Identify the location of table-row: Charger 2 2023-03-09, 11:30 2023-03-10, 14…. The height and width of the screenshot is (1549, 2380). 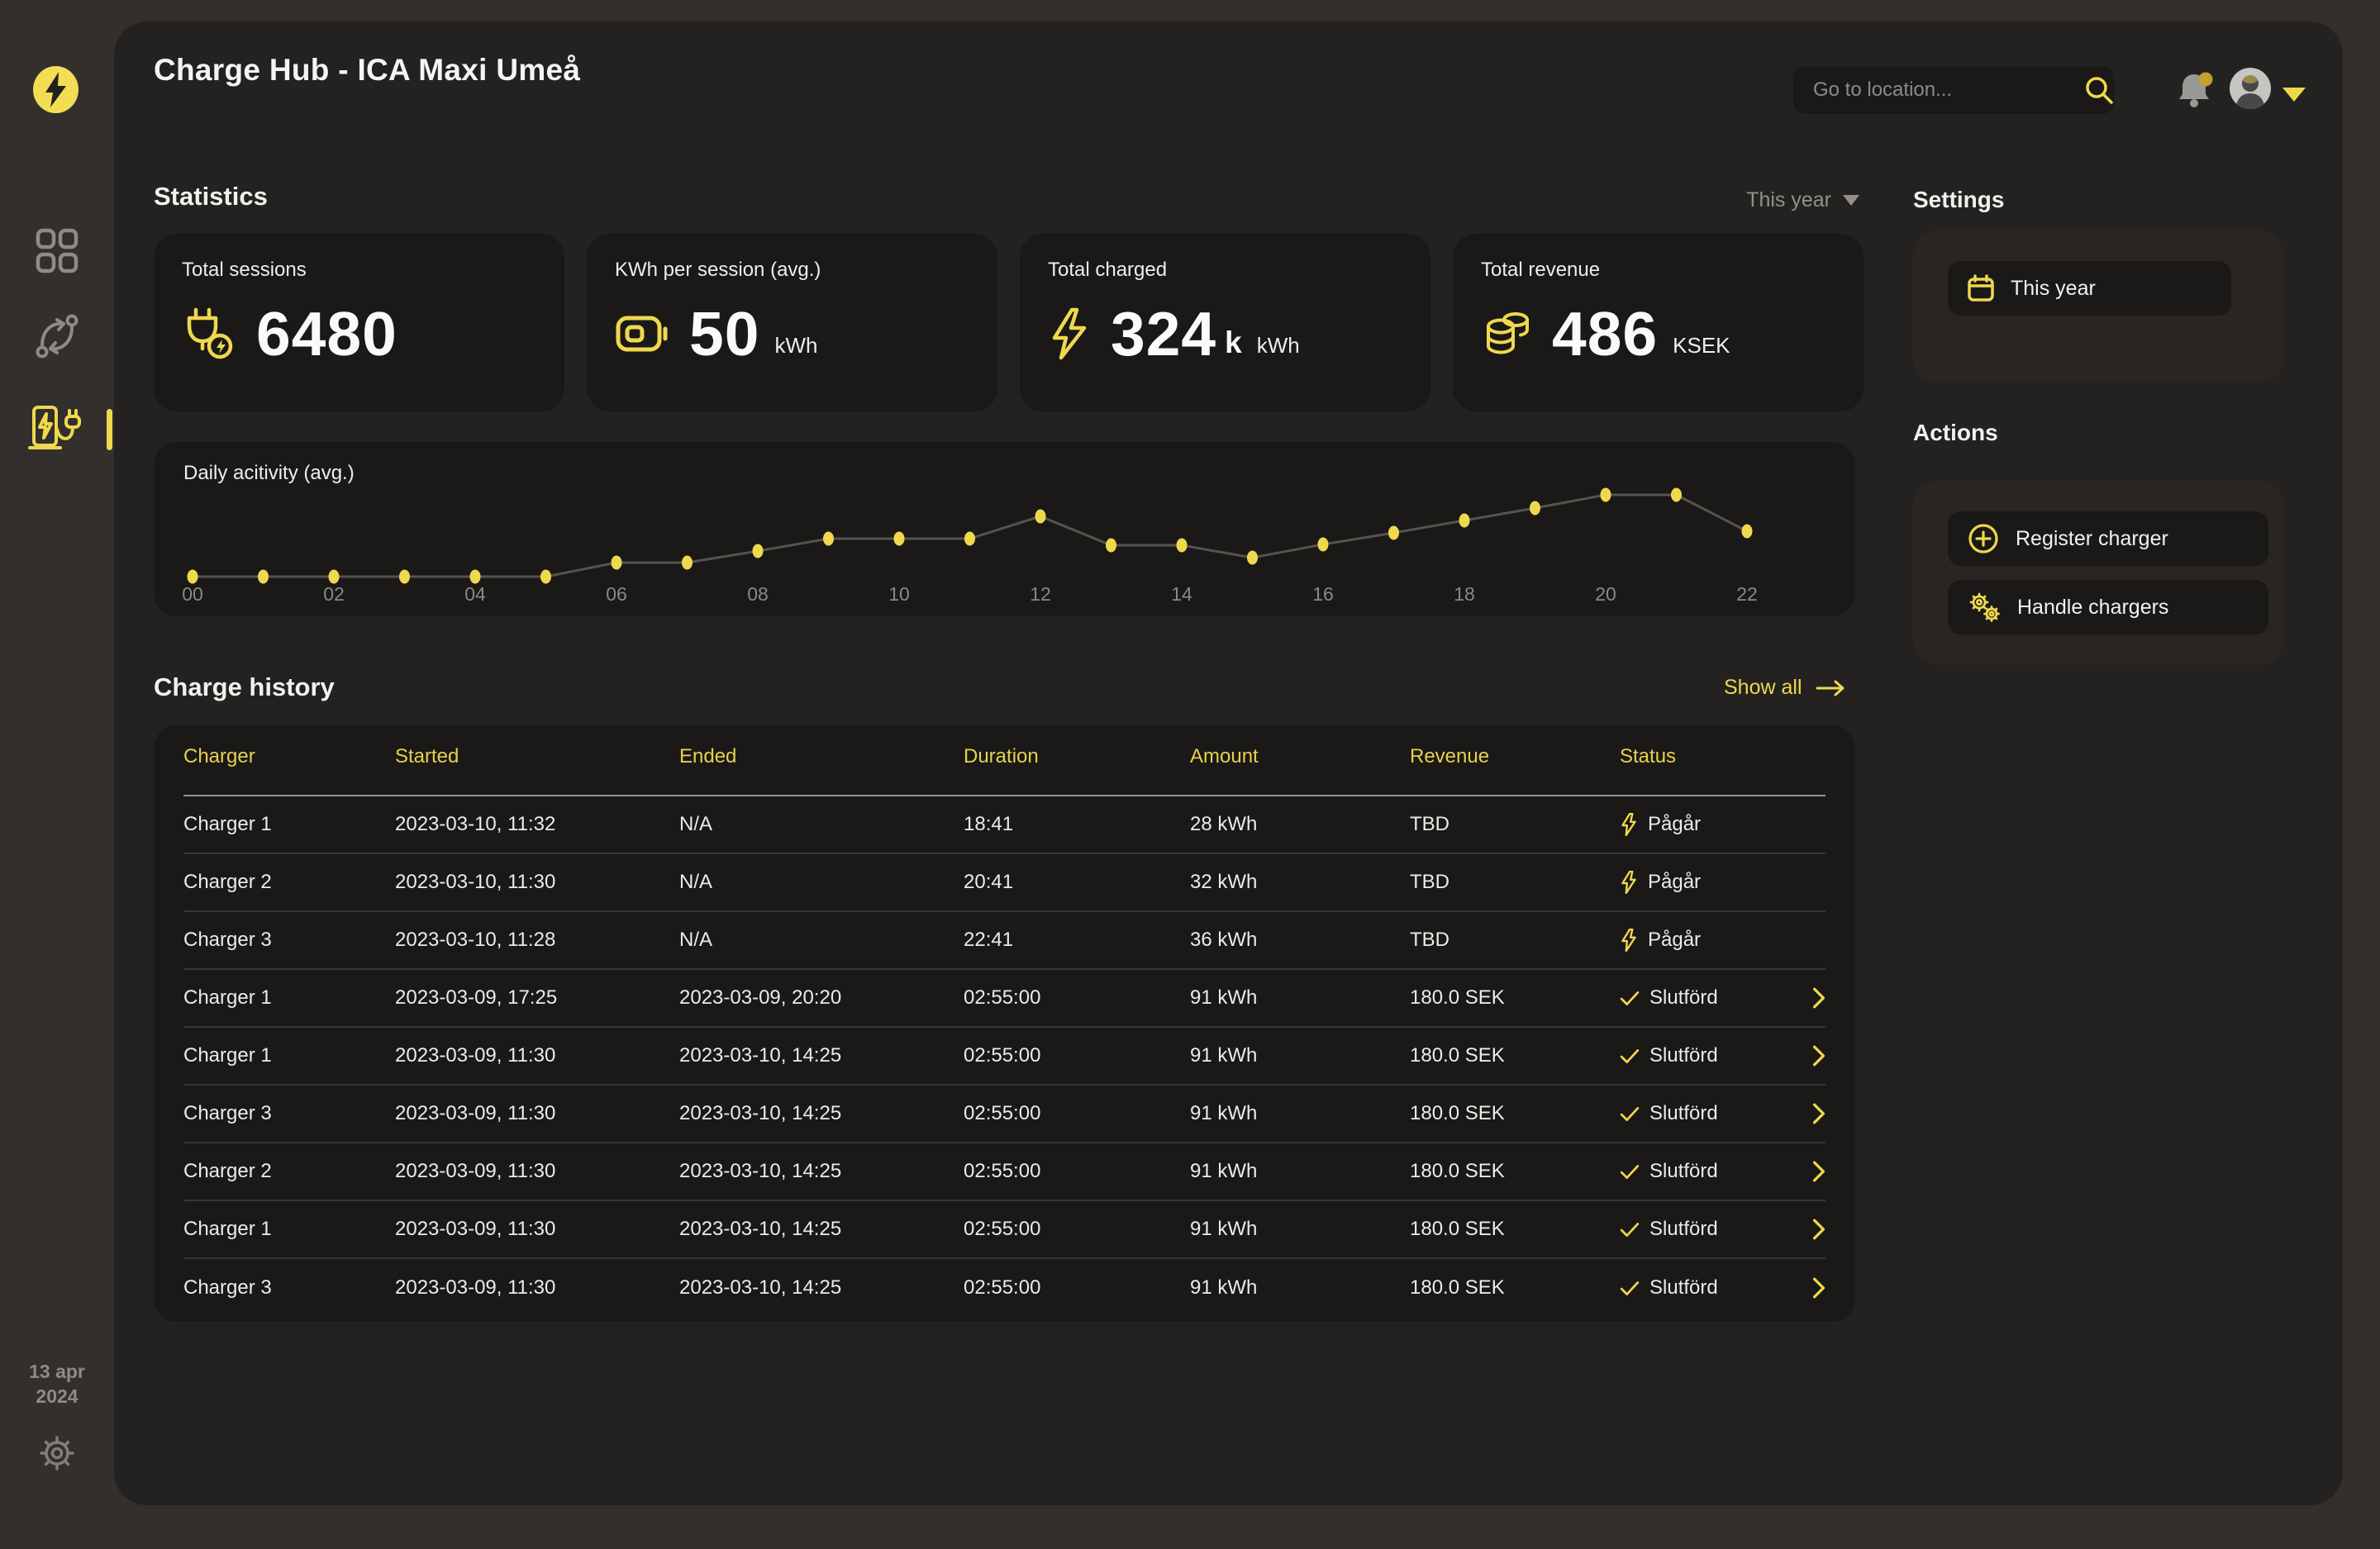
(1004, 1172).